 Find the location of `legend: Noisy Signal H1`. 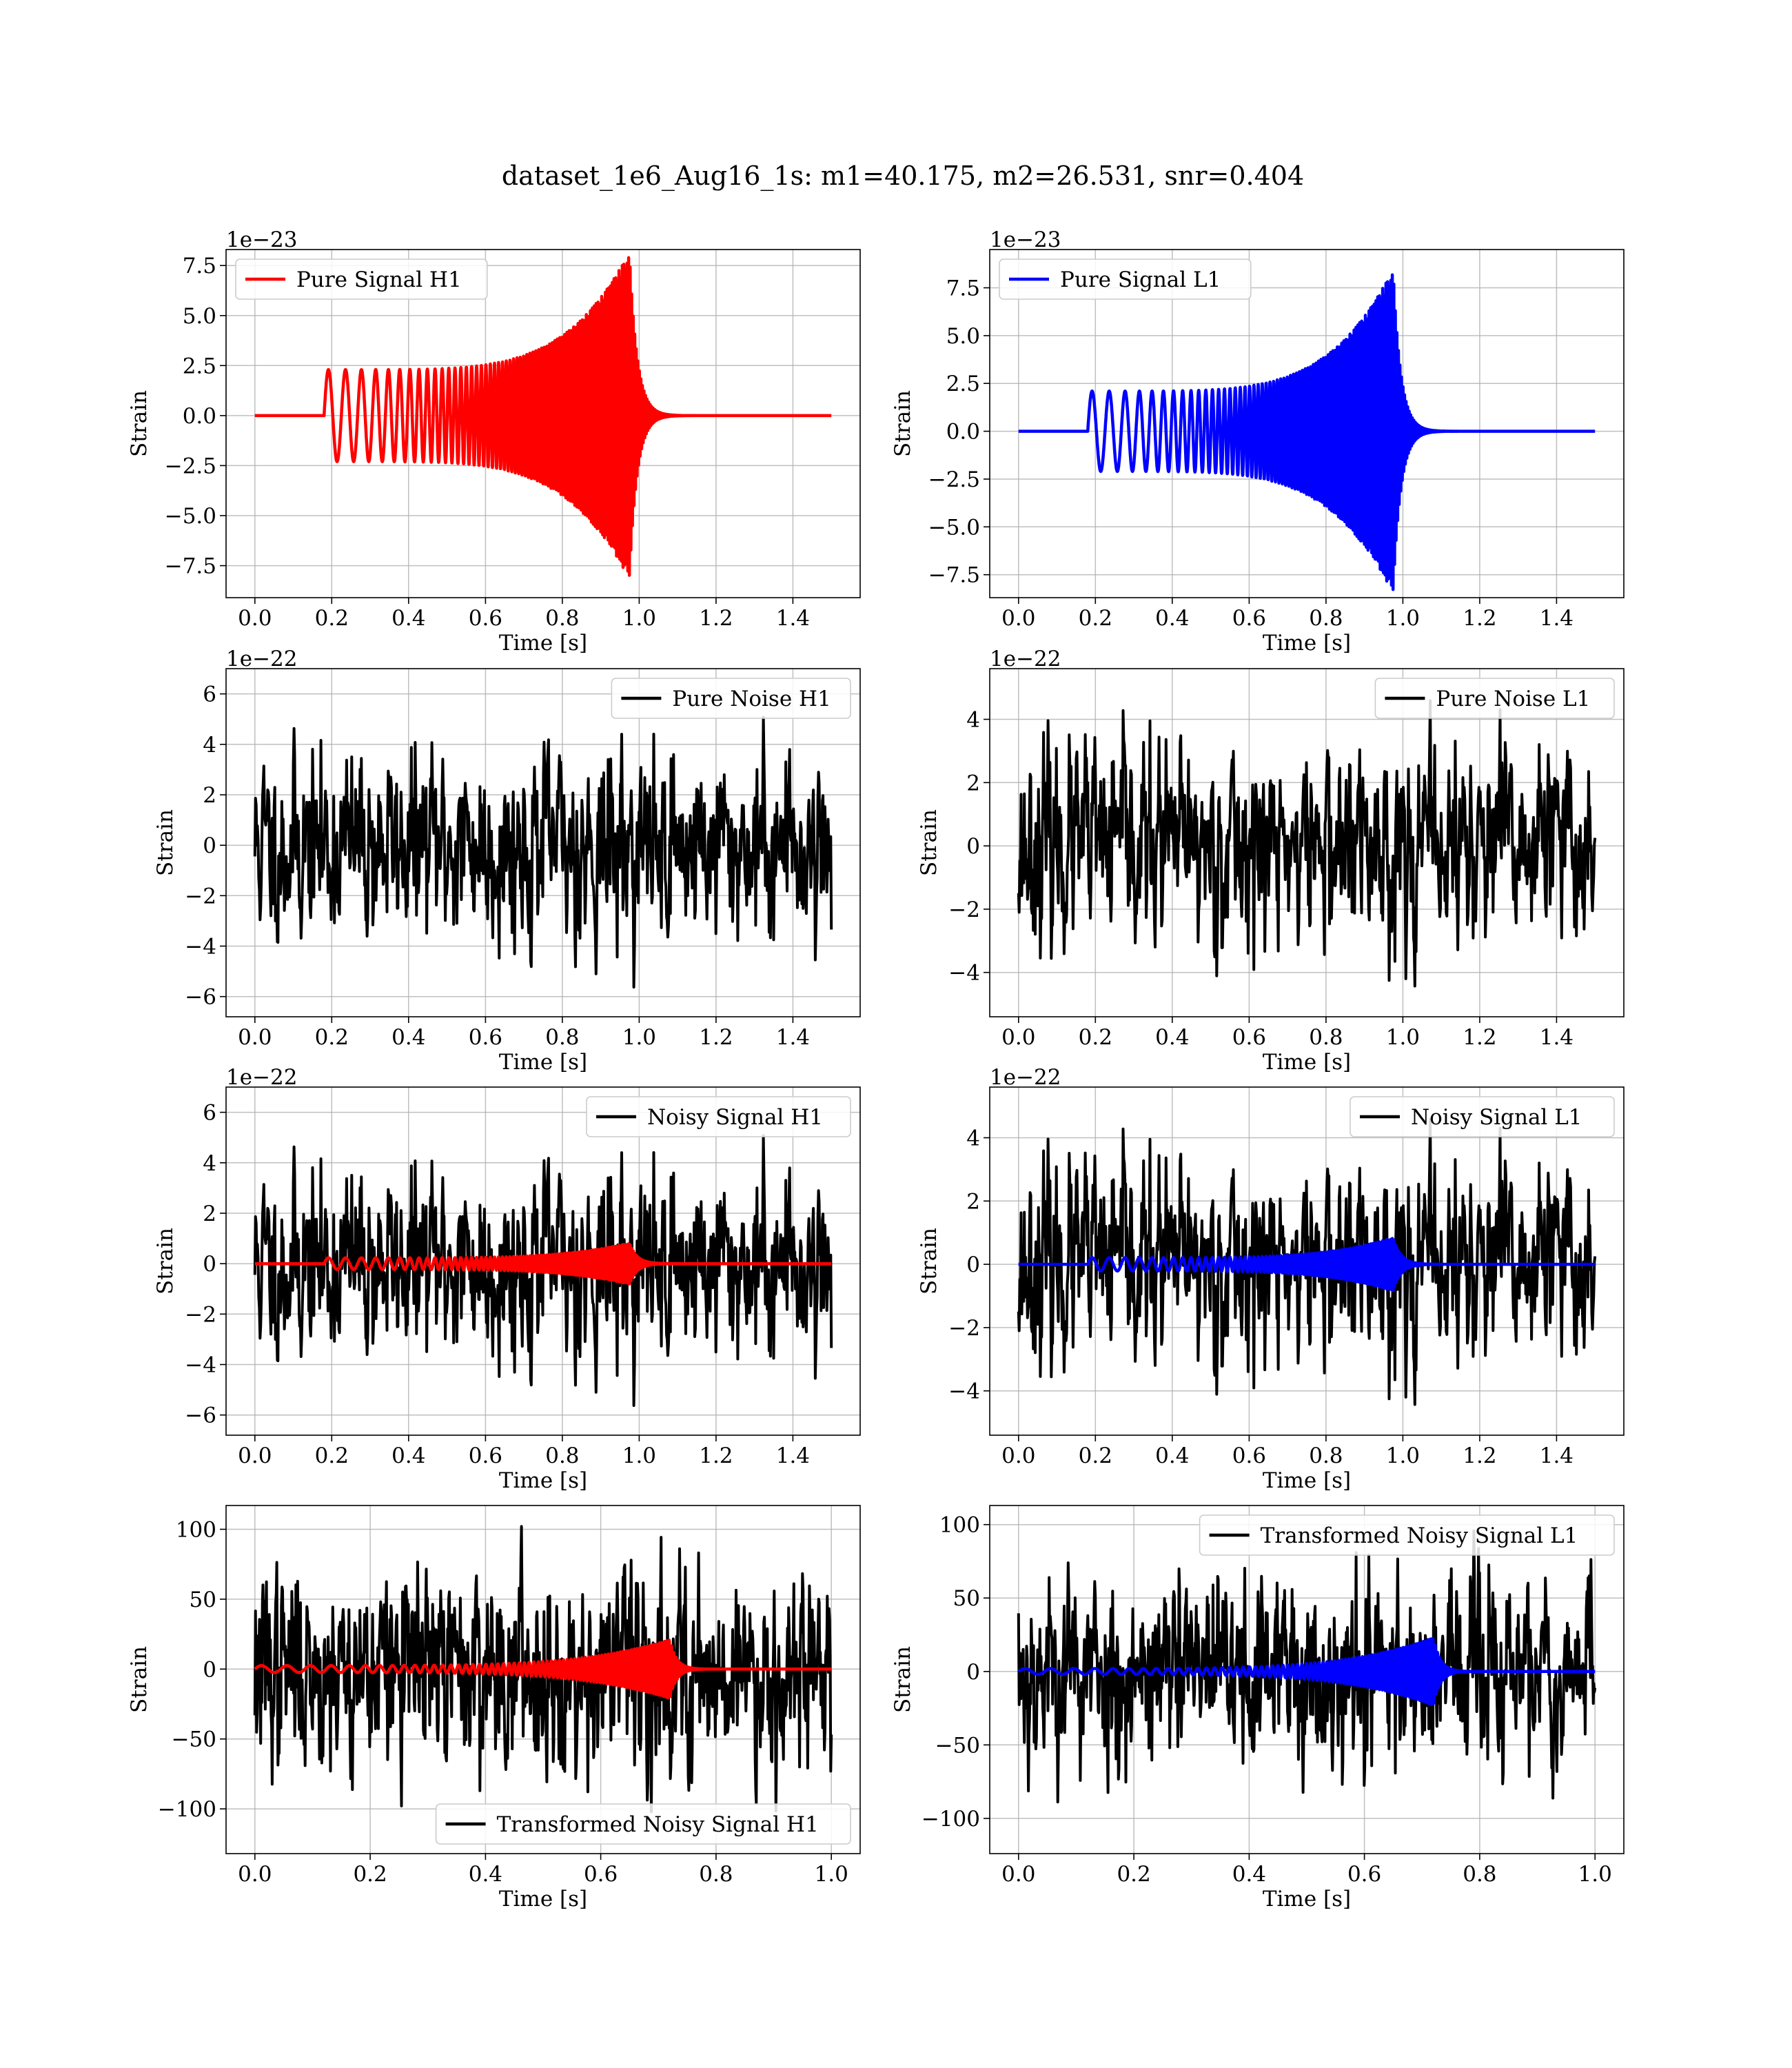

legend: Noisy Signal H1 is located at coordinates (718, 1116).